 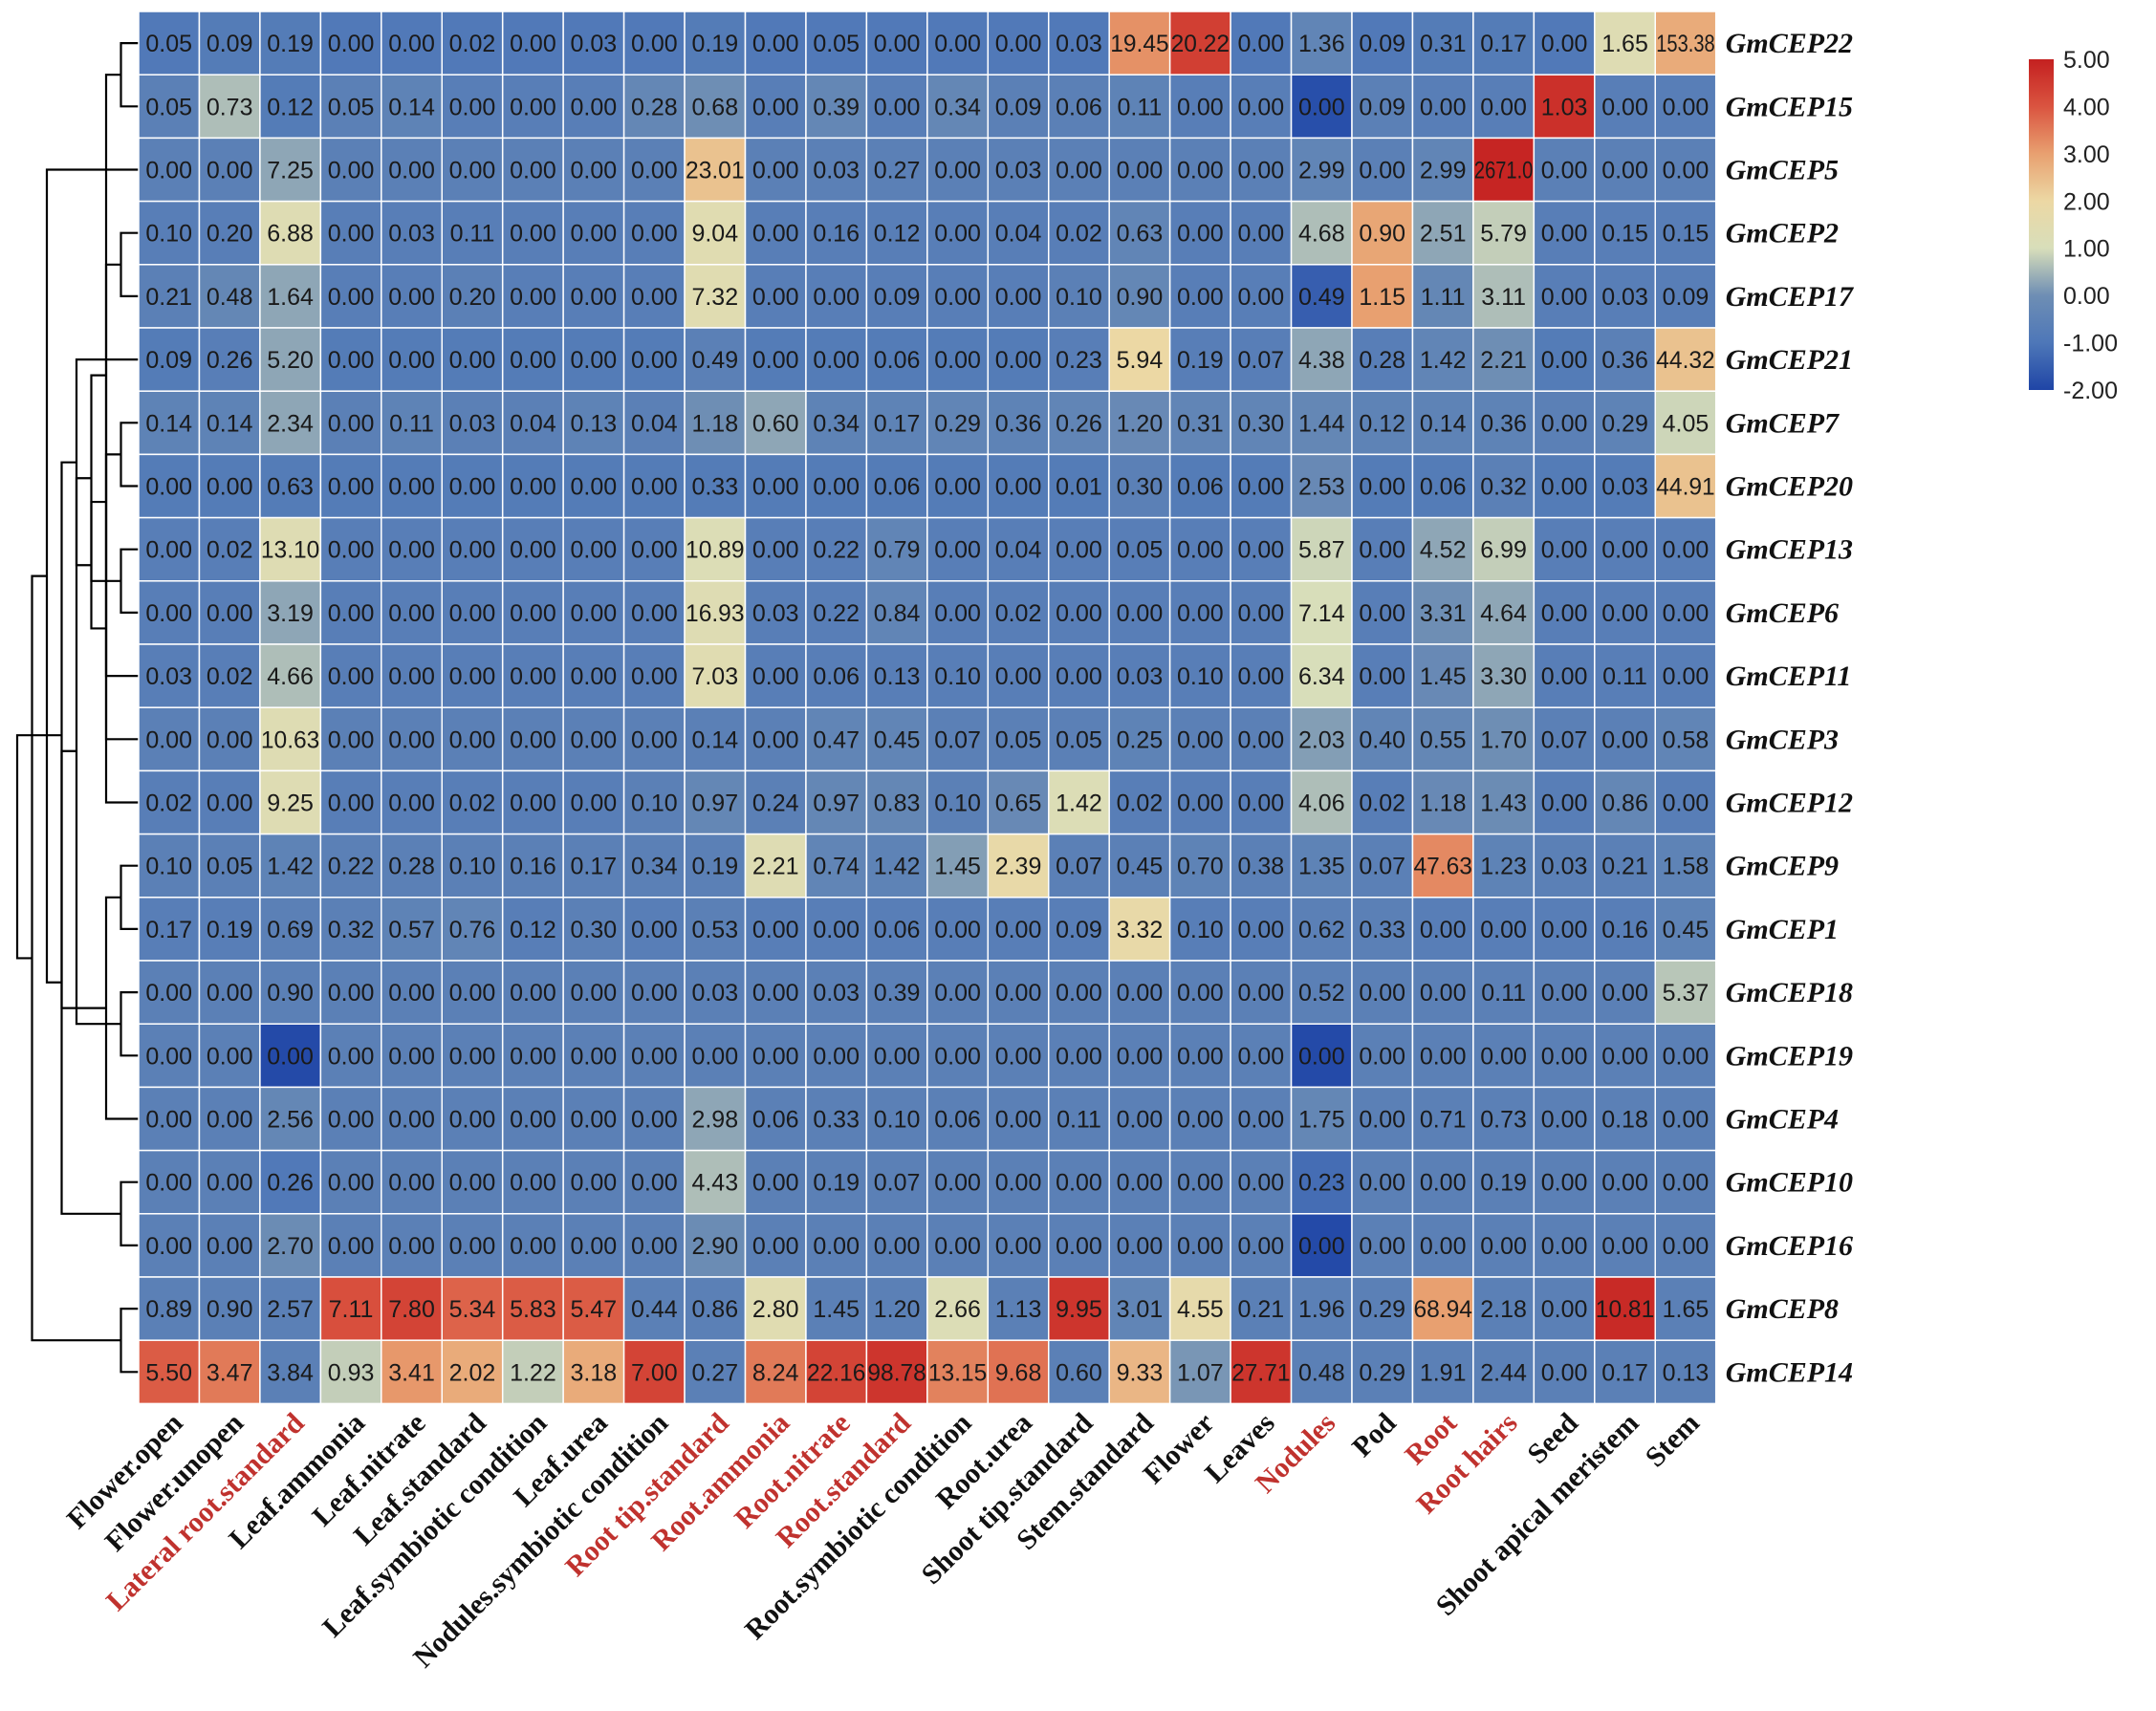 What do you see at coordinates (1018, 1372) in the screenshot?
I see `cell-value-label: 9.68` at bounding box center [1018, 1372].